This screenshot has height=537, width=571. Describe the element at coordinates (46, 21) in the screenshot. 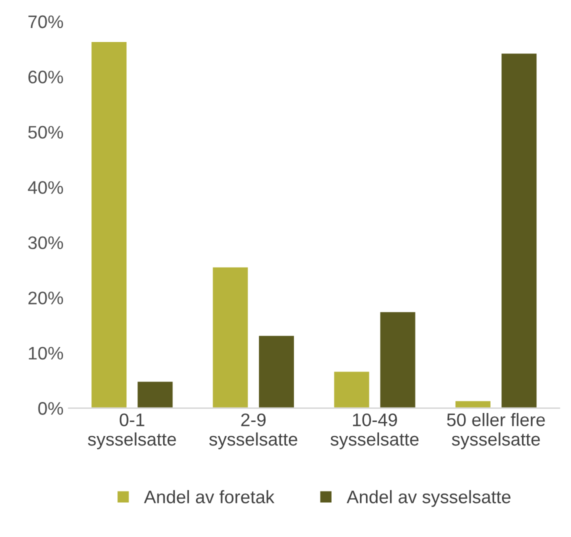

I see `y-tick-label: 70%` at that location.